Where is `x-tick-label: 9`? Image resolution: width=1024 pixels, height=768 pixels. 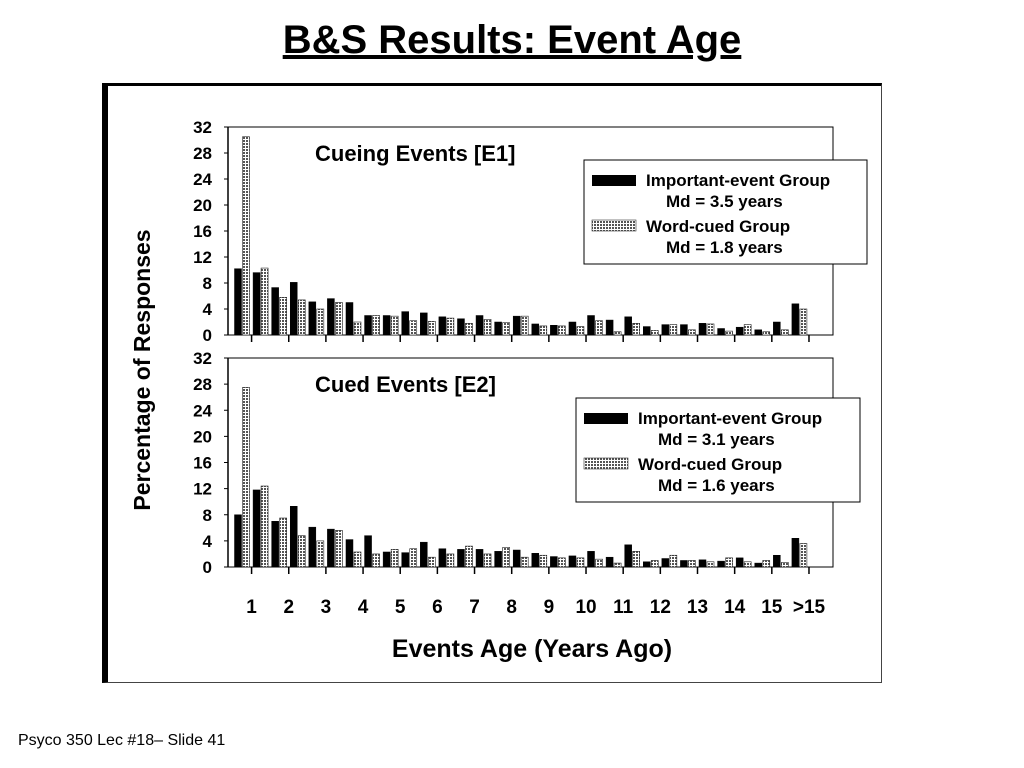 x-tick-label: 9 is located at coordinates (549, 607).